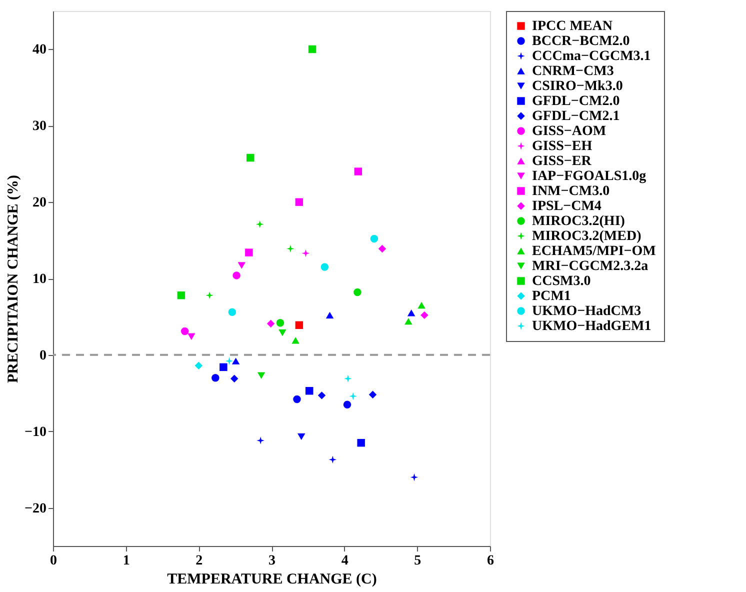 The image size is (746, 592). Describe the element at coordinates (579, 221) in the screenshot. I see `legend-label: MIROC3.2(HI)` at that location.